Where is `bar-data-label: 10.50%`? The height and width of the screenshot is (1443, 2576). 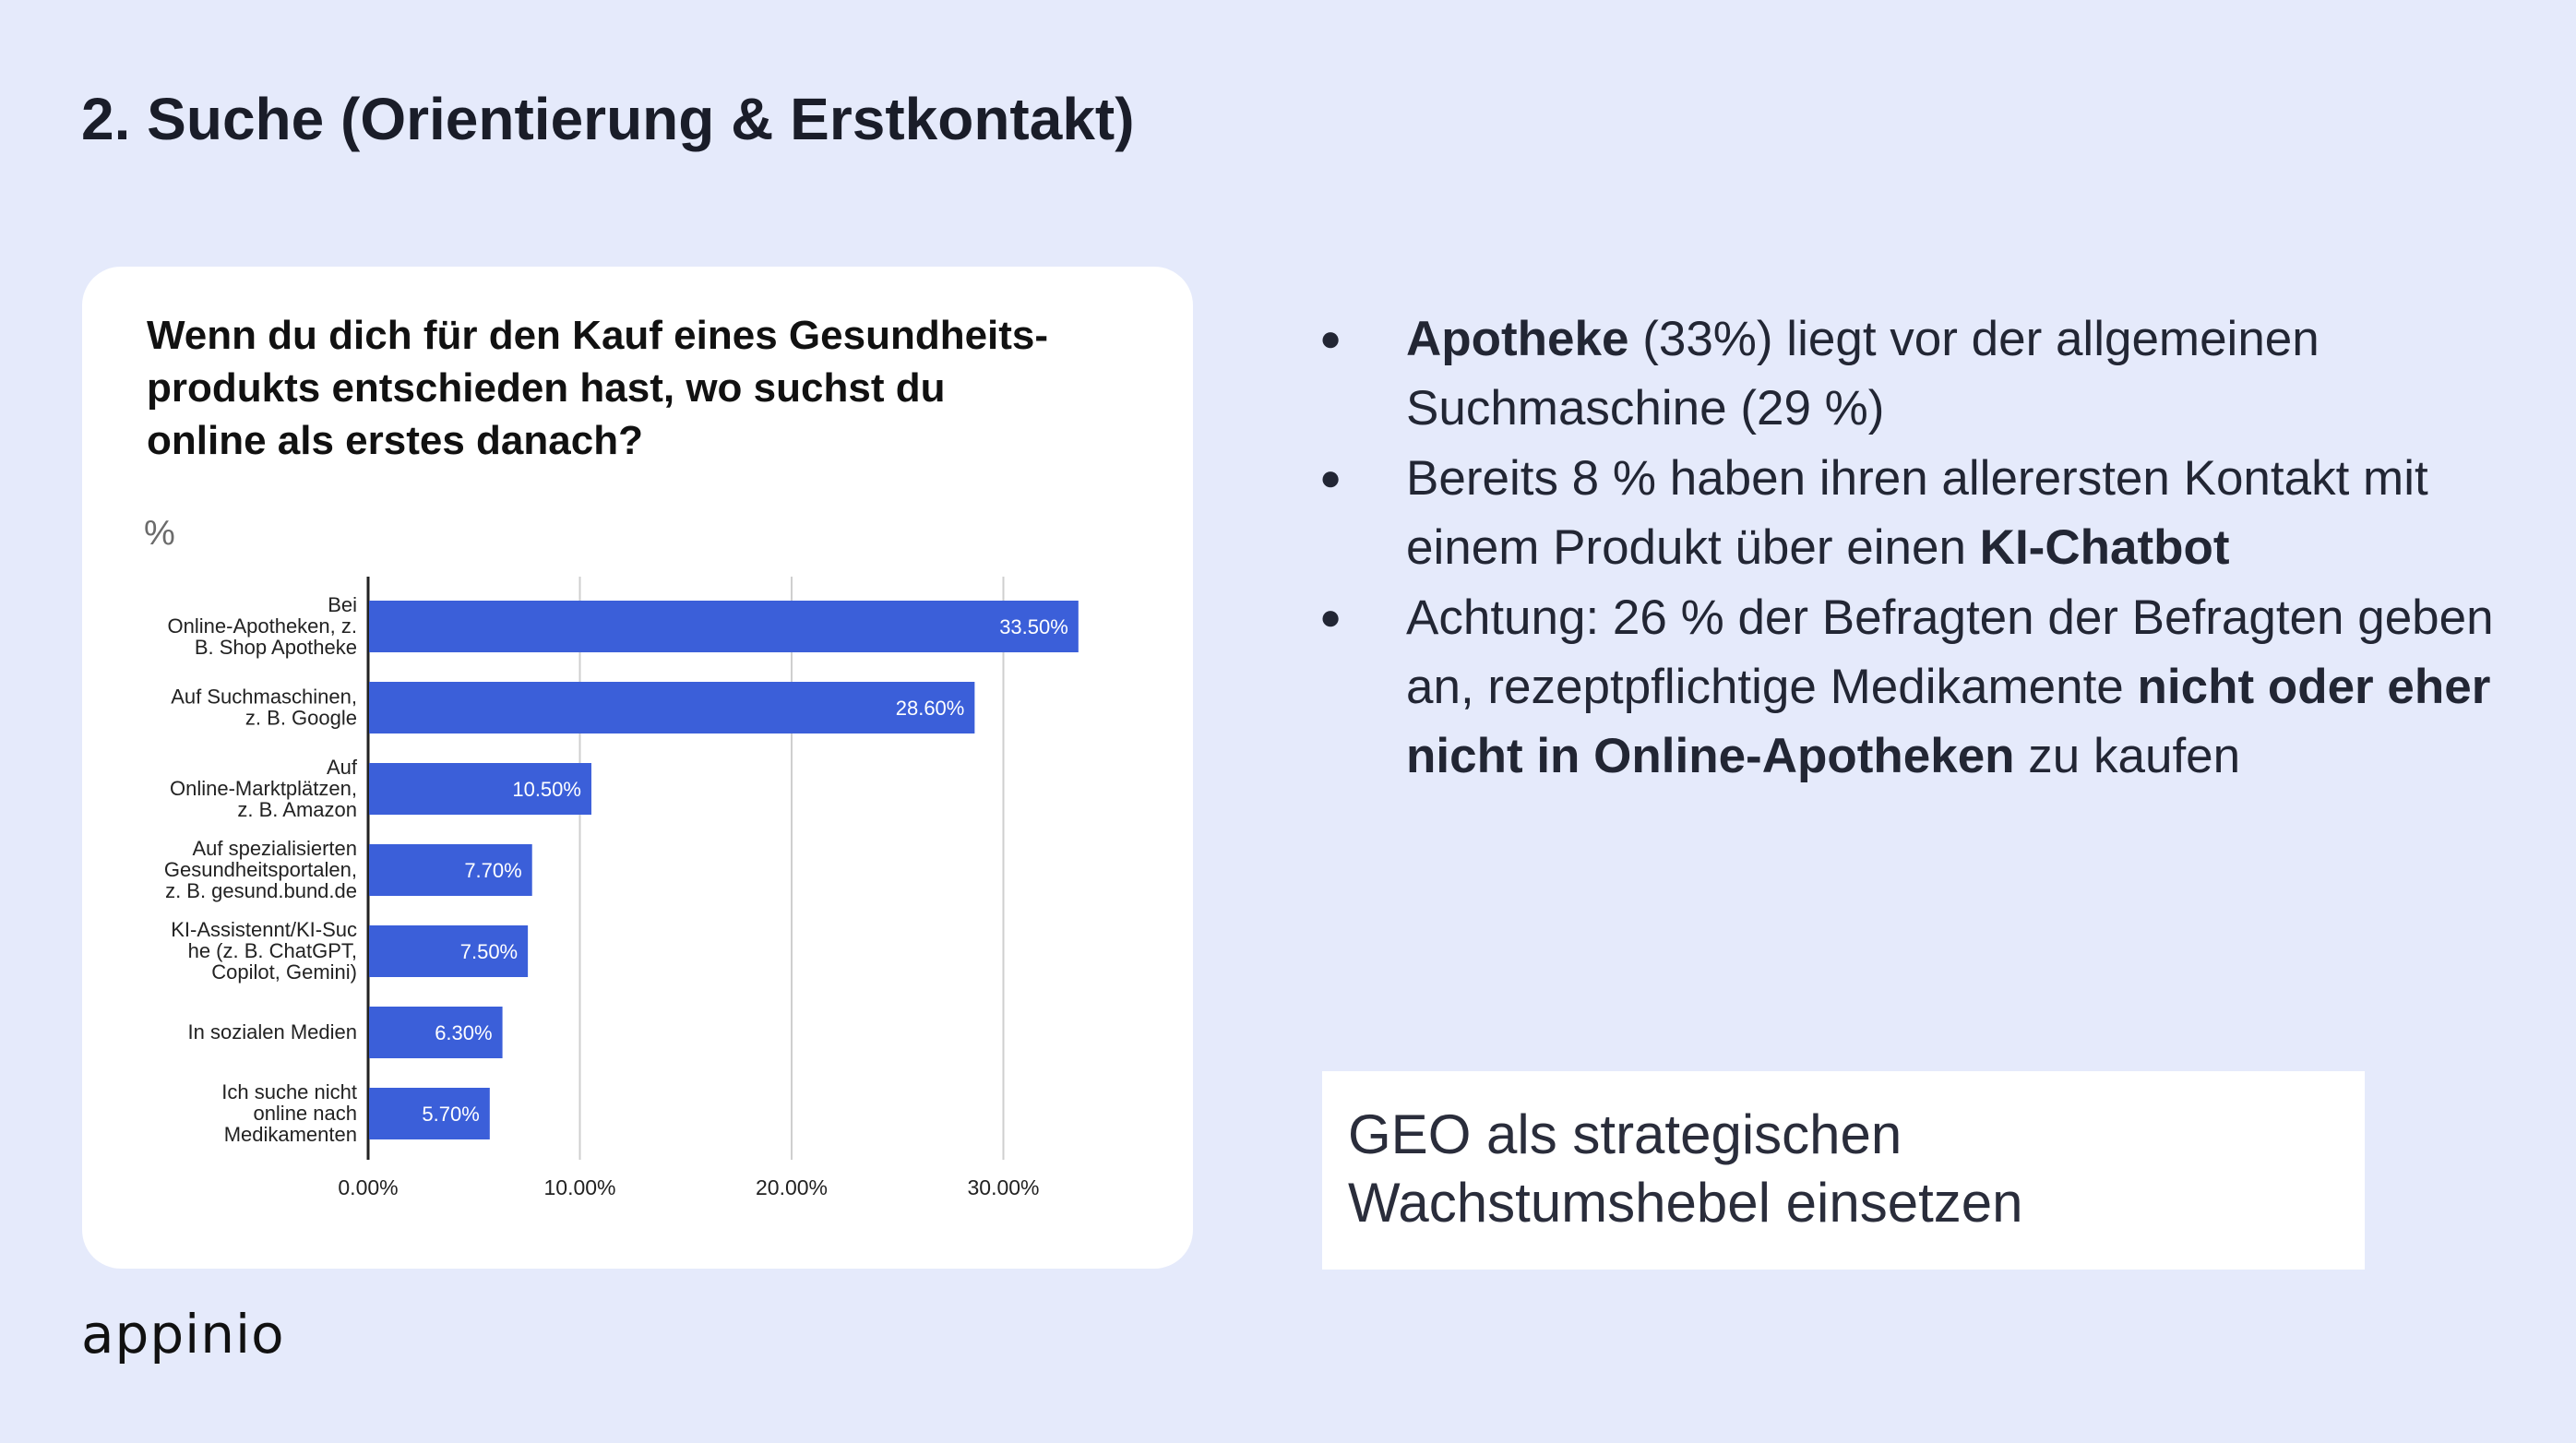 bar-data-label: 10.50% is located at coordinates (546, 789).